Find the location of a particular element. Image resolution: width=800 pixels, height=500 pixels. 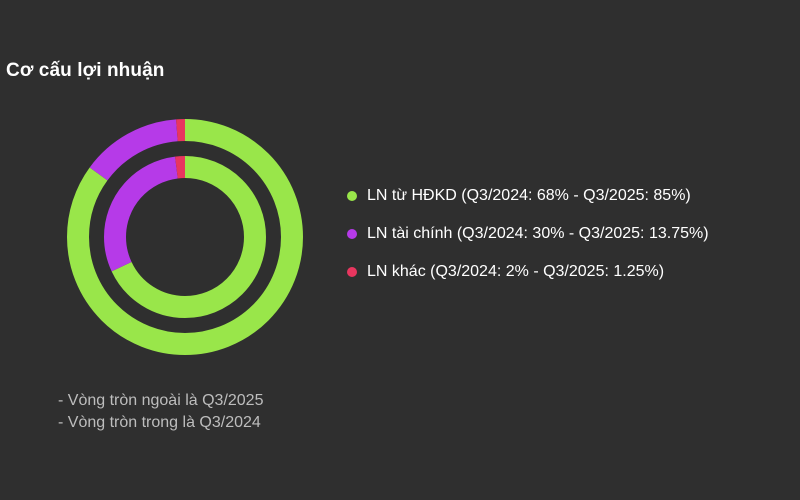

inner-ring-slice-khac is located at coordinates (185, 237).